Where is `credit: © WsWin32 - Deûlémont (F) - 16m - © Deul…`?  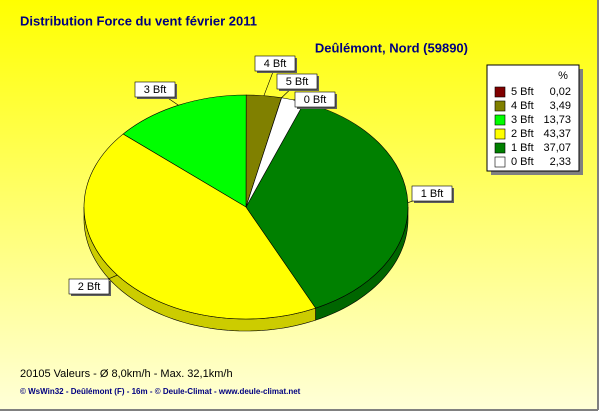
credit: © WsWin32 - Deûlémont (F) - 16m - © Deul… is located at coordinates (160, 391).